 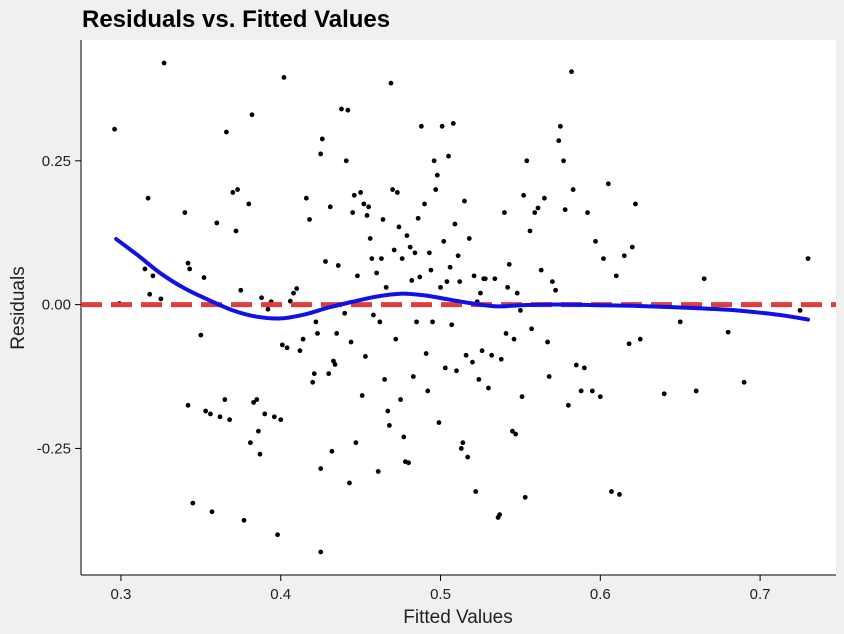 What do you see at coordinates (457, 617) in the screenshot?
I see `x-axis-label: Fitted Values` at bounding box center [457, 617].